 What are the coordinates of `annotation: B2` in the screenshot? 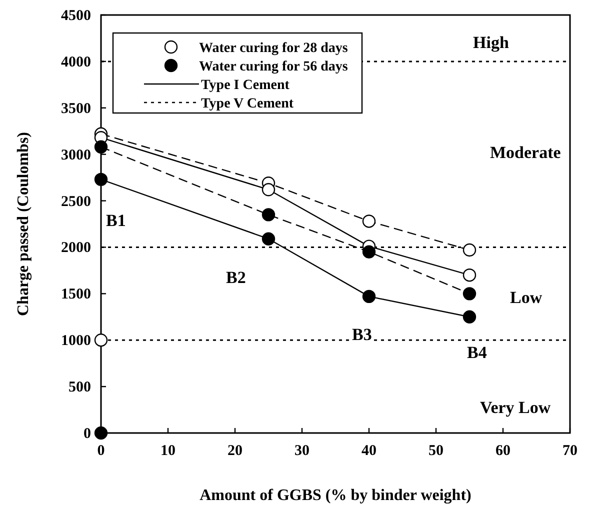 It's located at (236, 277).